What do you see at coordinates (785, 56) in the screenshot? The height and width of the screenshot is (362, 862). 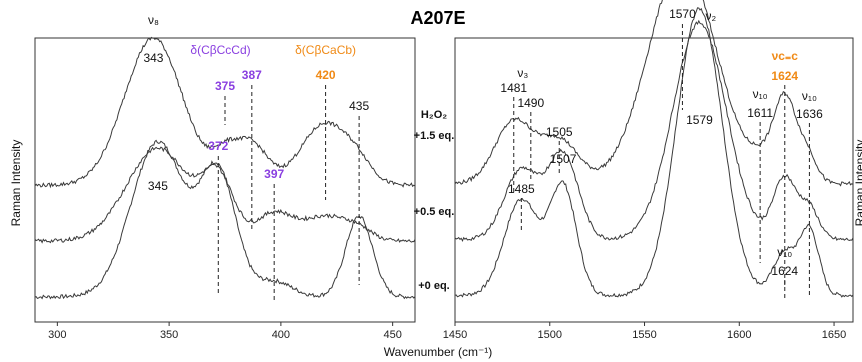 I see `high-peak-label: νᴄ₌ᴄ` at bounding box center [785, 56].